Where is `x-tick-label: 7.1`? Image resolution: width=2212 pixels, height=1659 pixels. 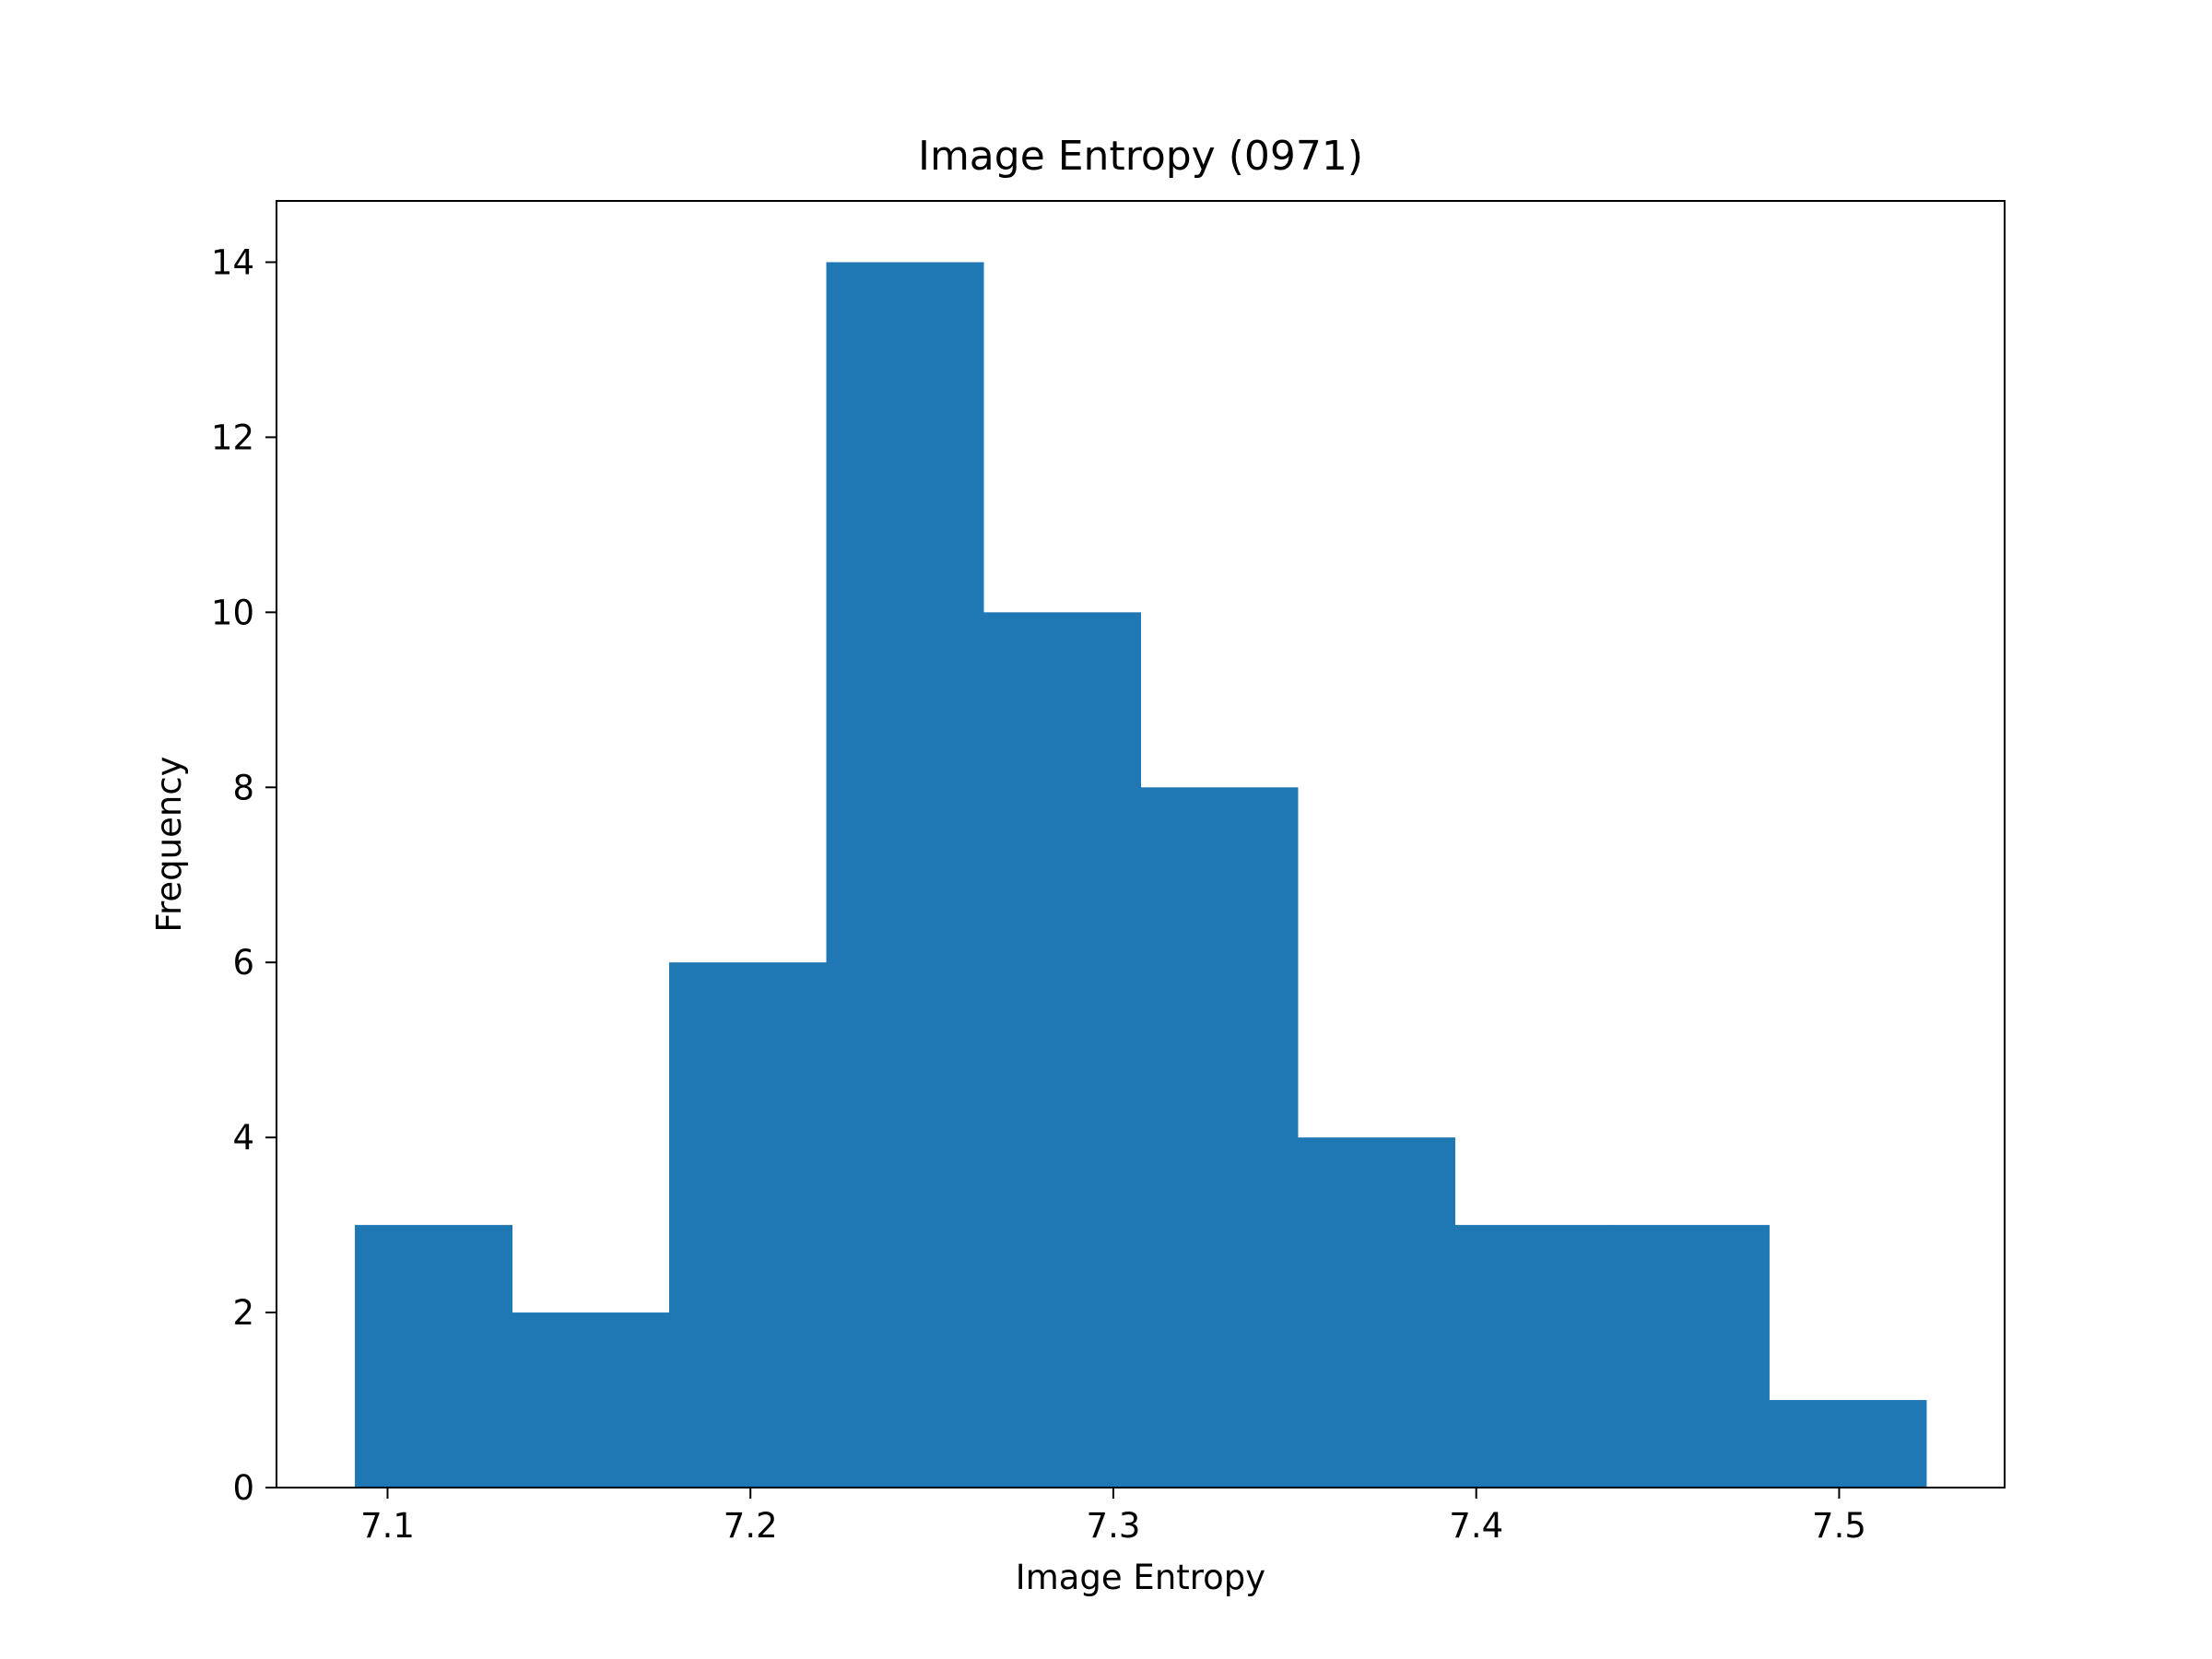
x-tick-label: 7.1 is located at coordinates (387, 1526).